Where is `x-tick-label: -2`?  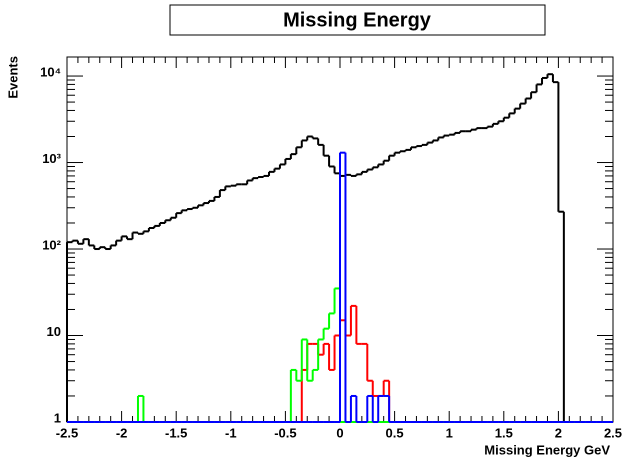
x-tick-label: -2 is located at coordinates (122, 432).